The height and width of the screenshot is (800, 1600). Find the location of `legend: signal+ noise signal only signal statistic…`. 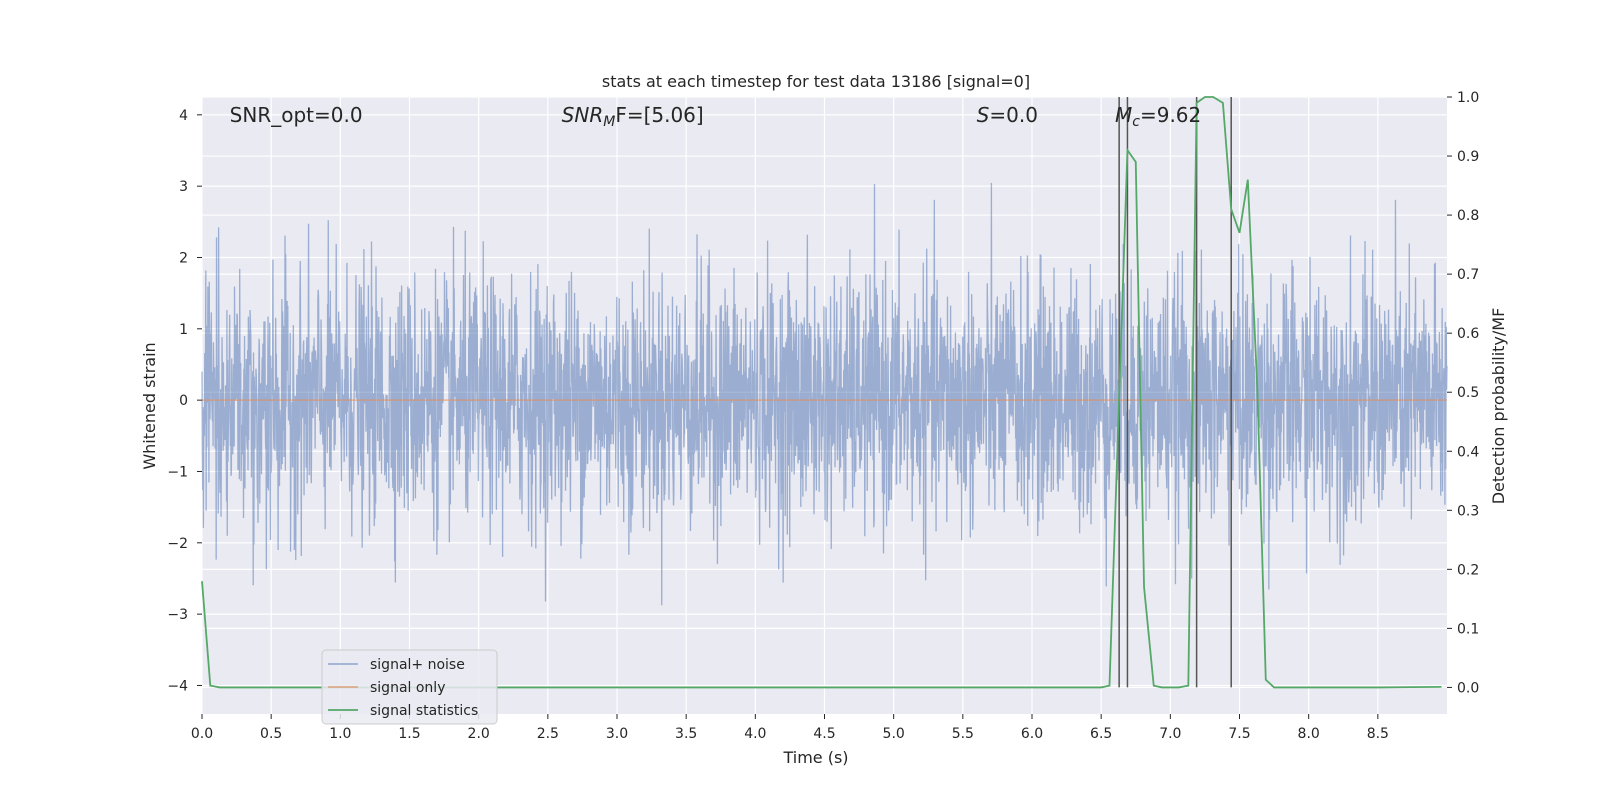

legend: signal+ noise signal only signal statistic… is located at coordinates (409, 687).